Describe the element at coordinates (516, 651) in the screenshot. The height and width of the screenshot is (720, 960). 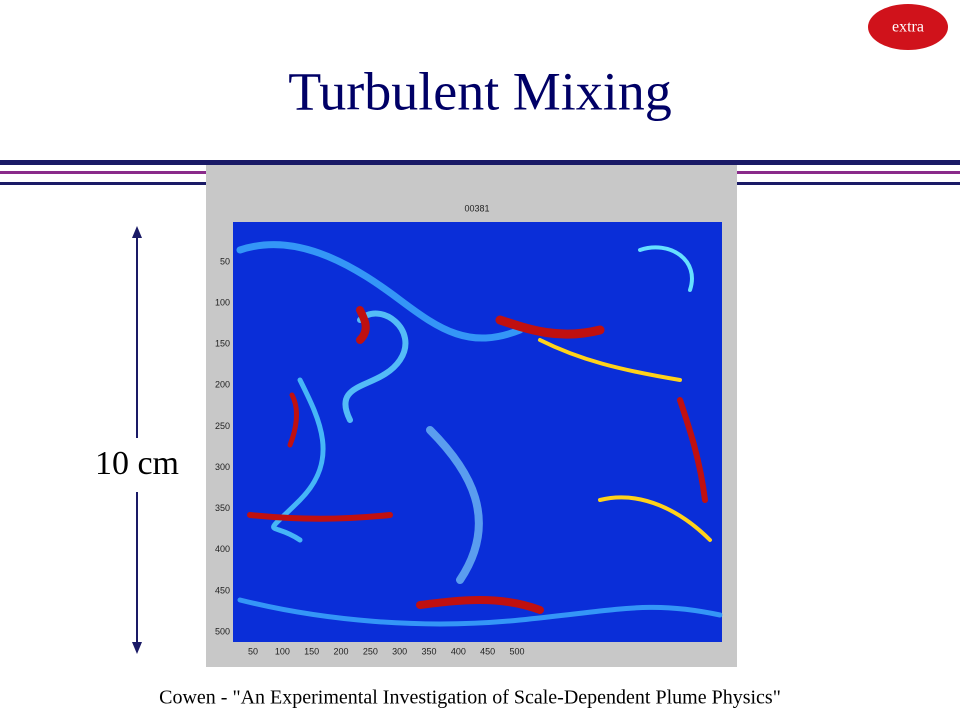
I see `x-tick-label: 500` at that location.